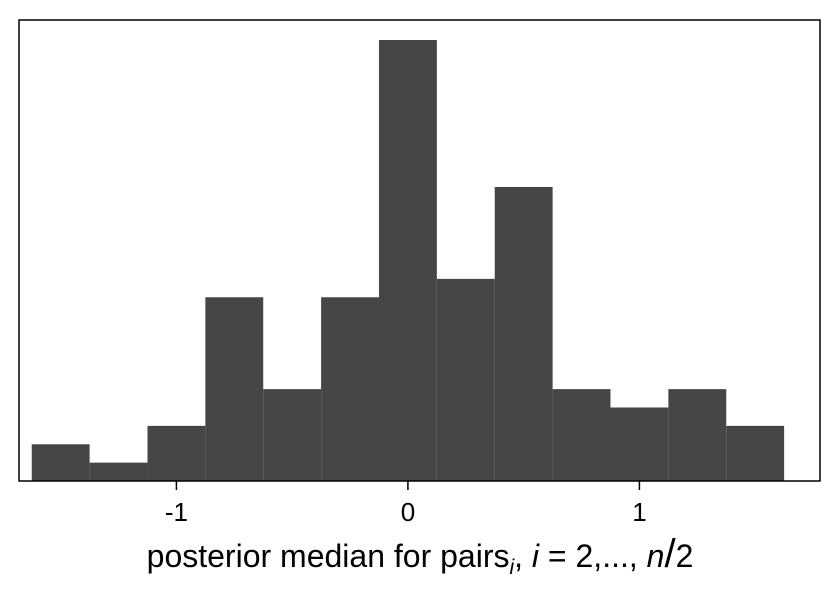 The height and width of the screenshot is (600, 840). I want to click on x-axis-ticks: -1 0 1, so click(406, 504).